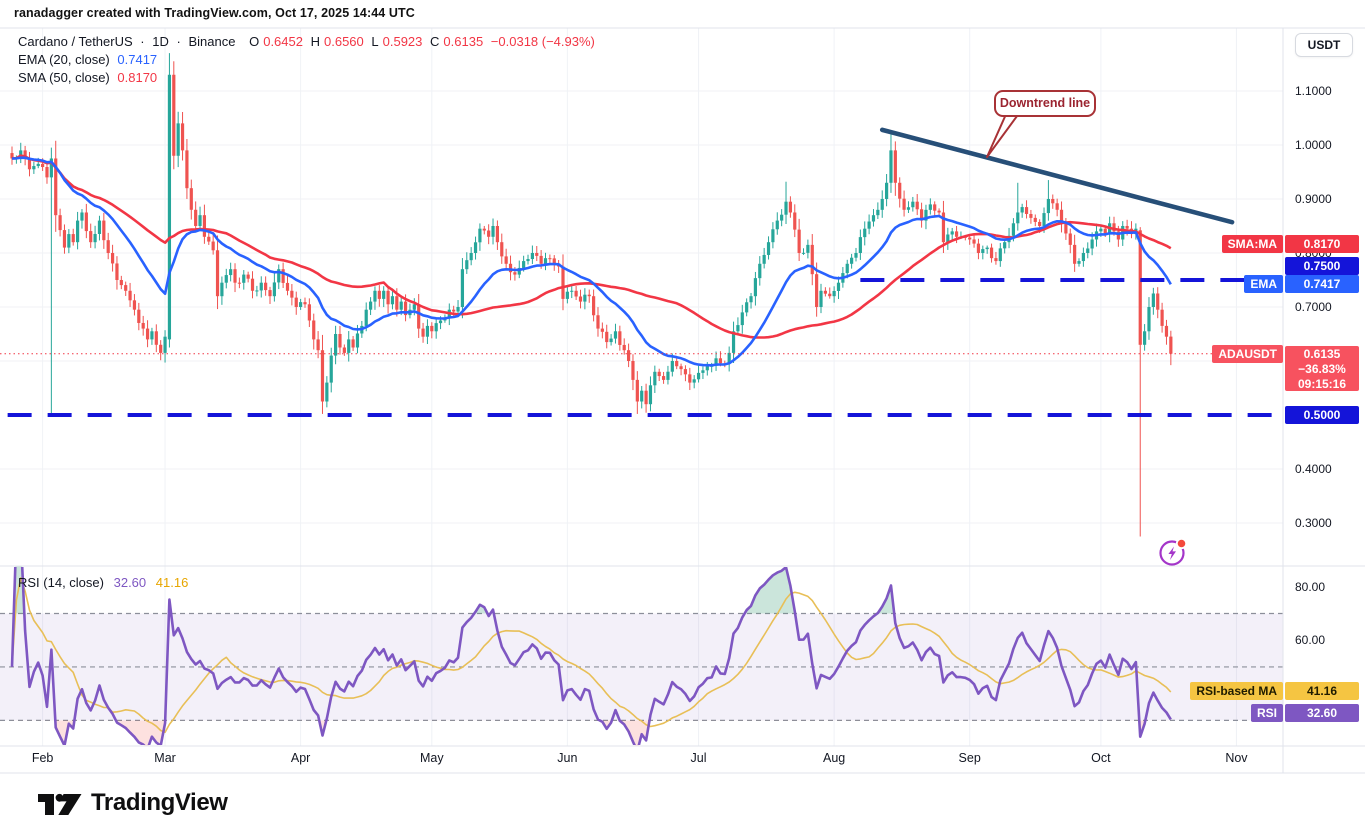  What do you see at coordinates (1322, 713) in the screenshot?
I see `rsi-axis-value: 32.60` at bounding box center [1322, 713].